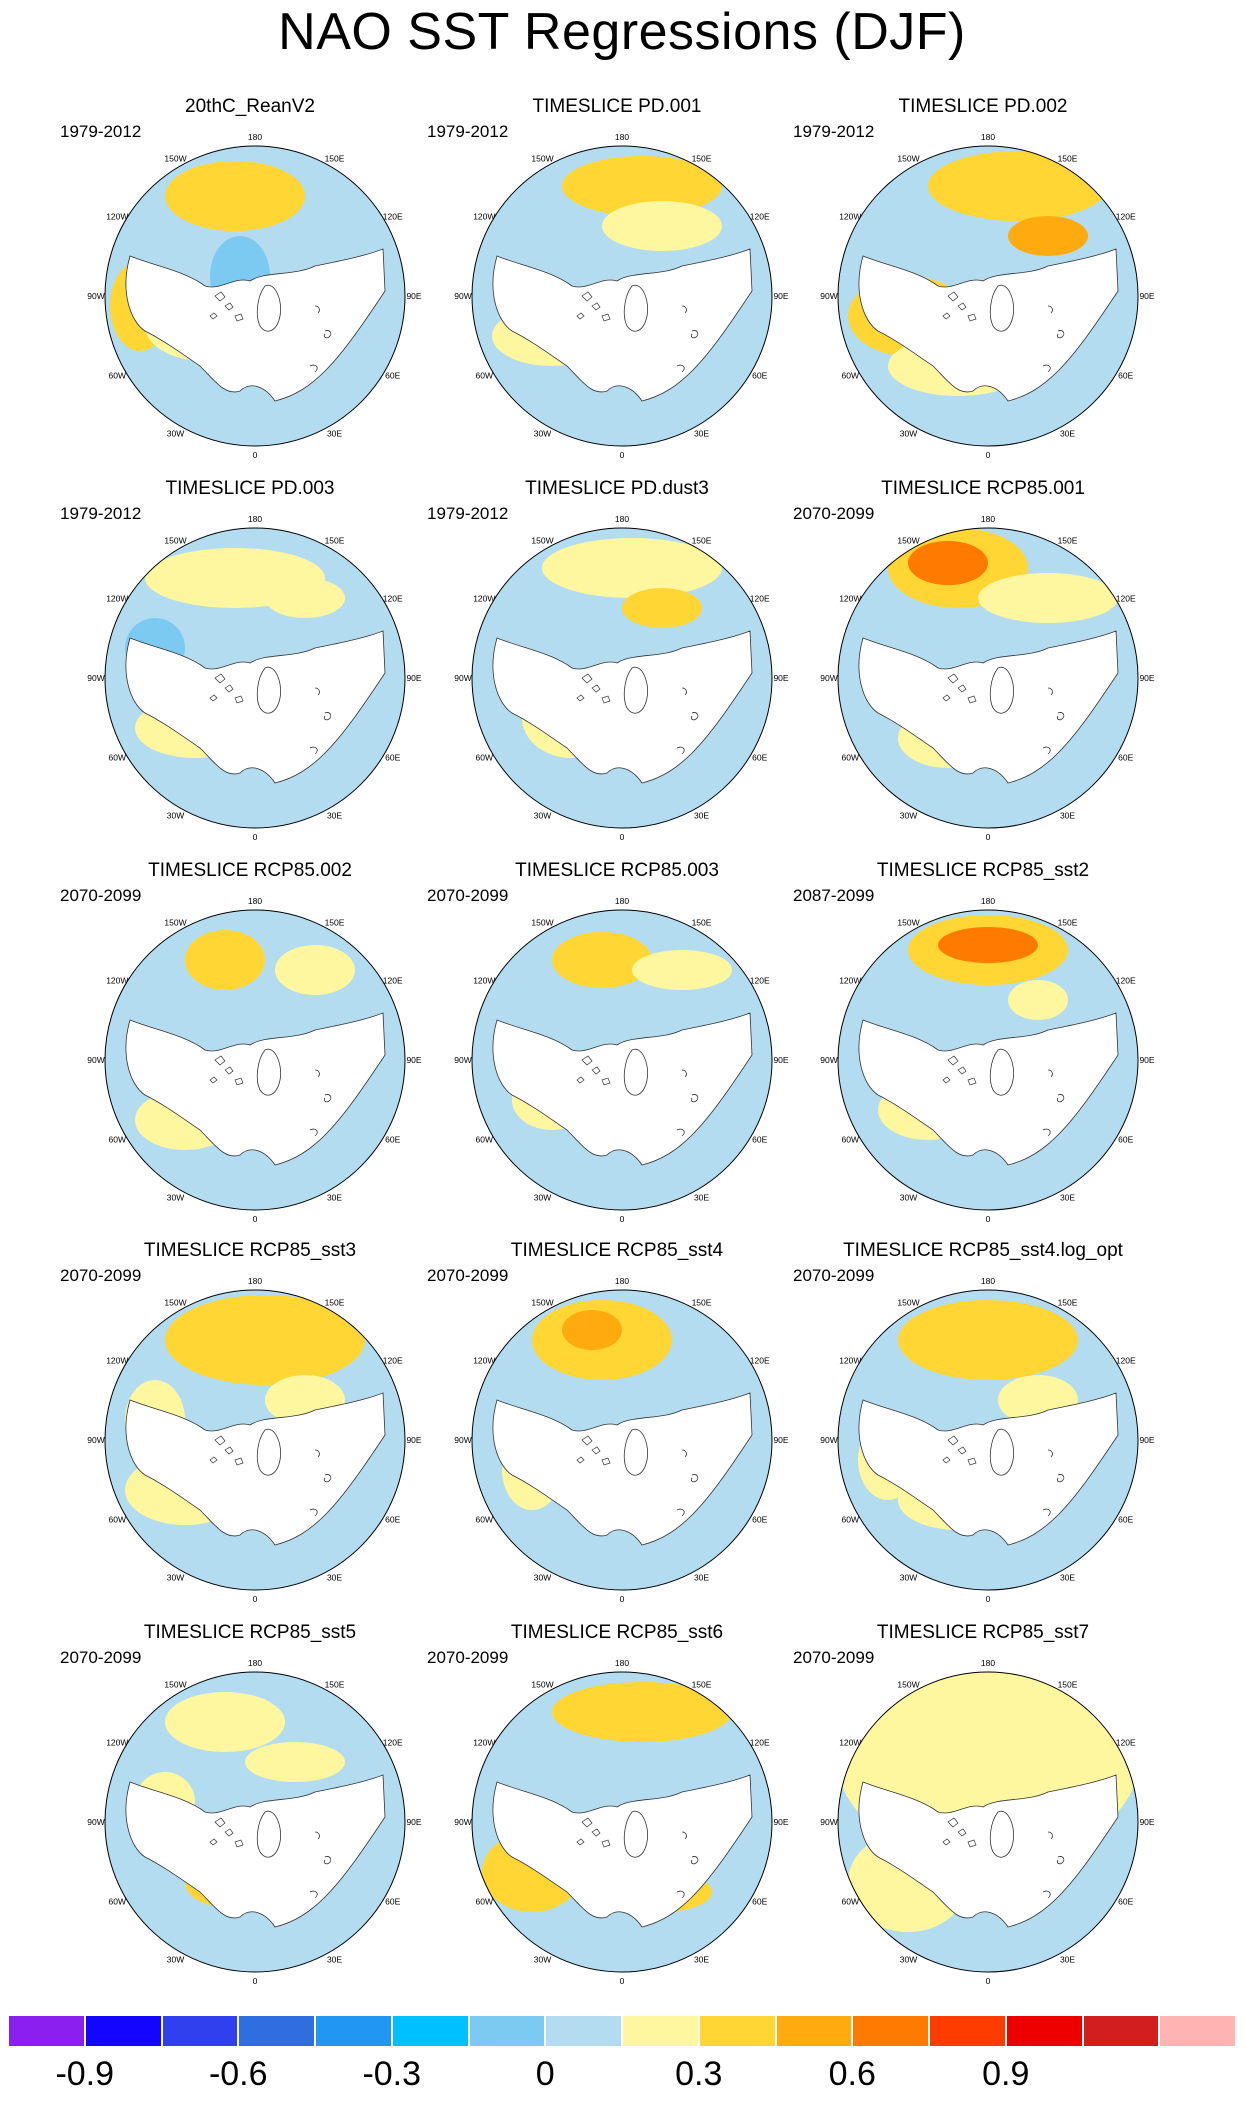  Describe the element at coordinates (617, 870) in the screenshot. I see `panel-title: TIMESLICE RCP85.003` at that location.